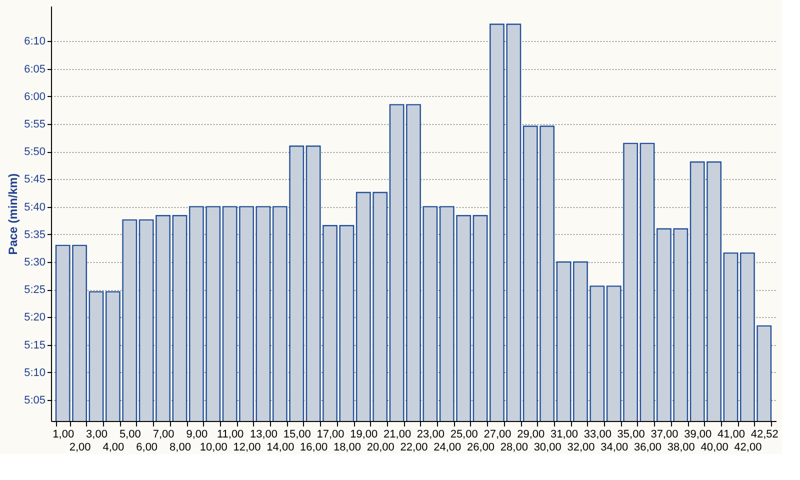 This screenshot has width=800, height=480. Describe the element at coordinates (714, 448) in the screenshot. I see `x-tick-label: 40,00` at that location.